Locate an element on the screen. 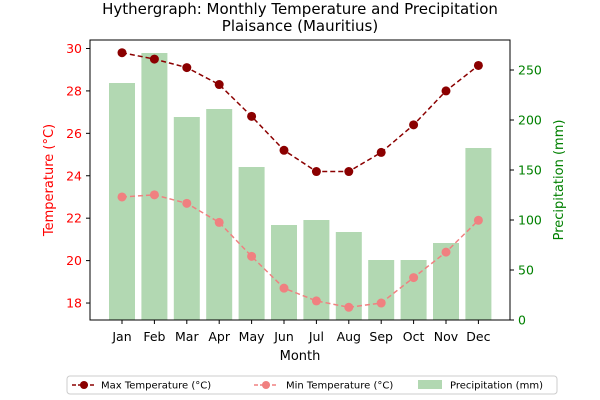 This screenshot has height=400, width=600. precip-bar-sep is located at coordinates (381, 290).